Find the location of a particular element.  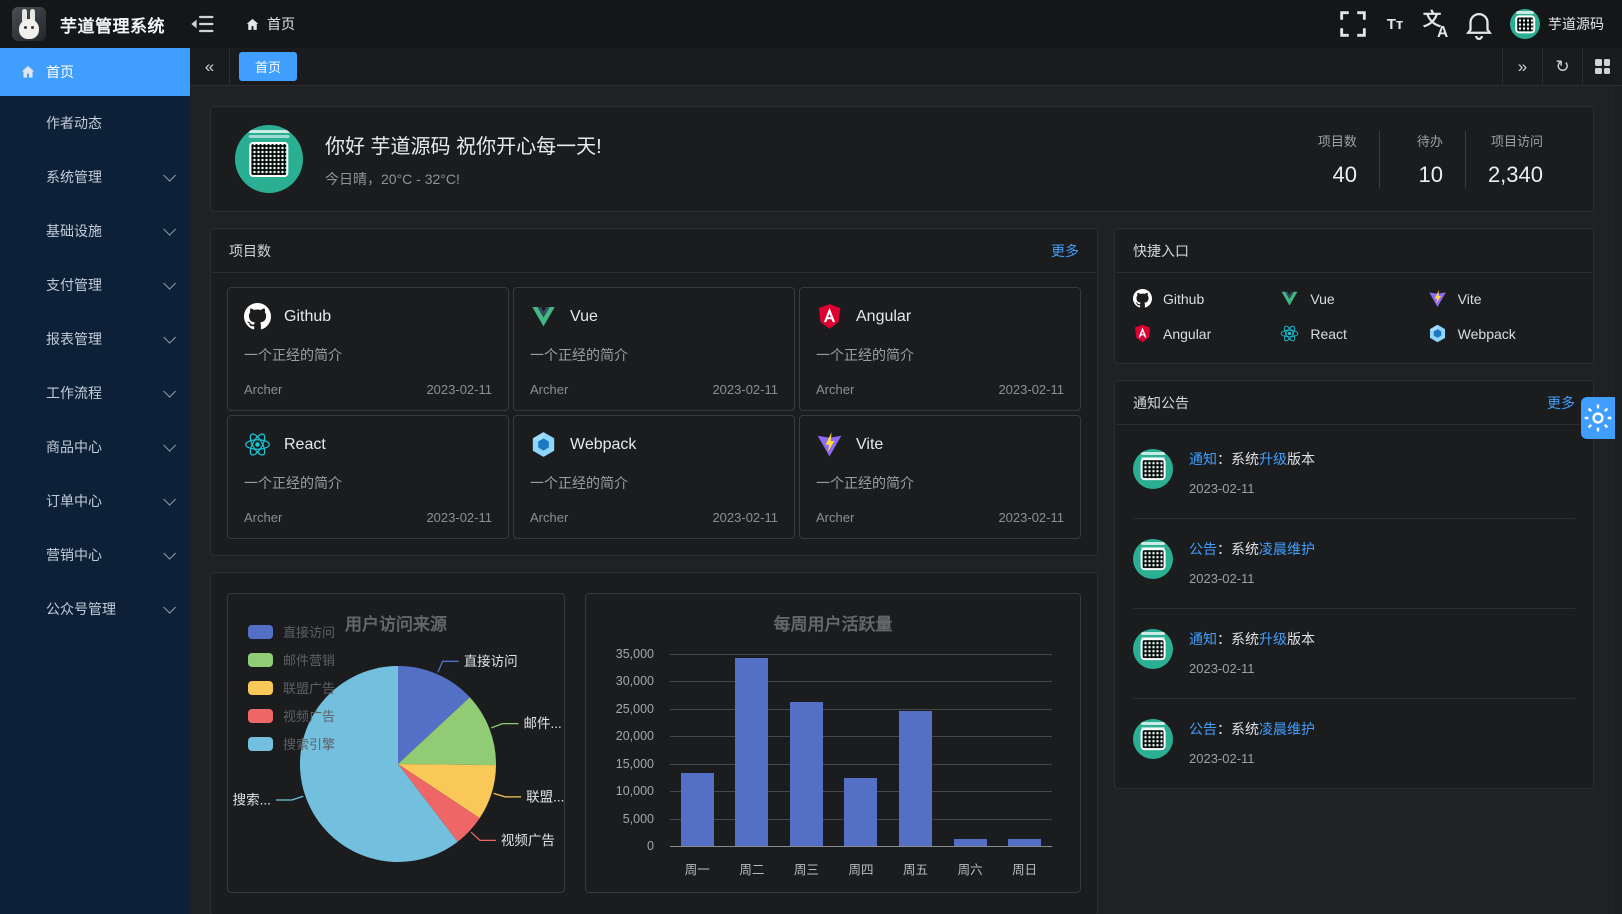

sidebar-item-首页: 首页 is located at coordinates (95, 72).